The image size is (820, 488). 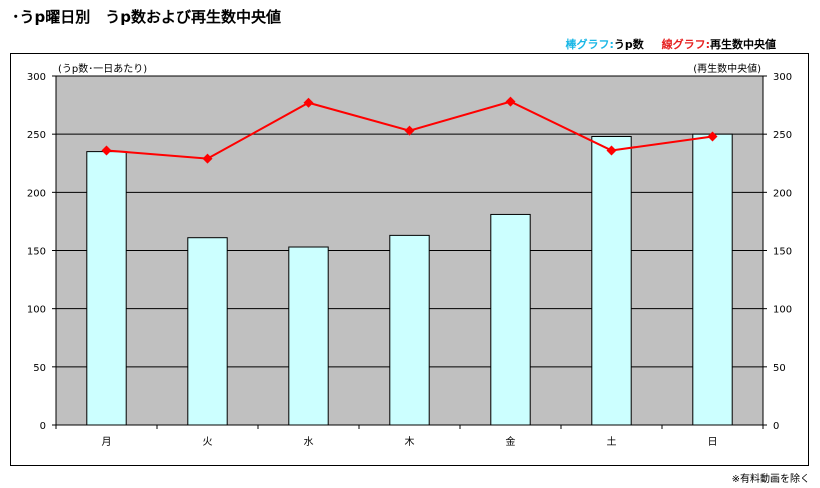 What do you see at coordinates (589, 44) in the screenshot?
I see `legend-bar-key: 棒グラフ:` at bounding box center [589, 44].